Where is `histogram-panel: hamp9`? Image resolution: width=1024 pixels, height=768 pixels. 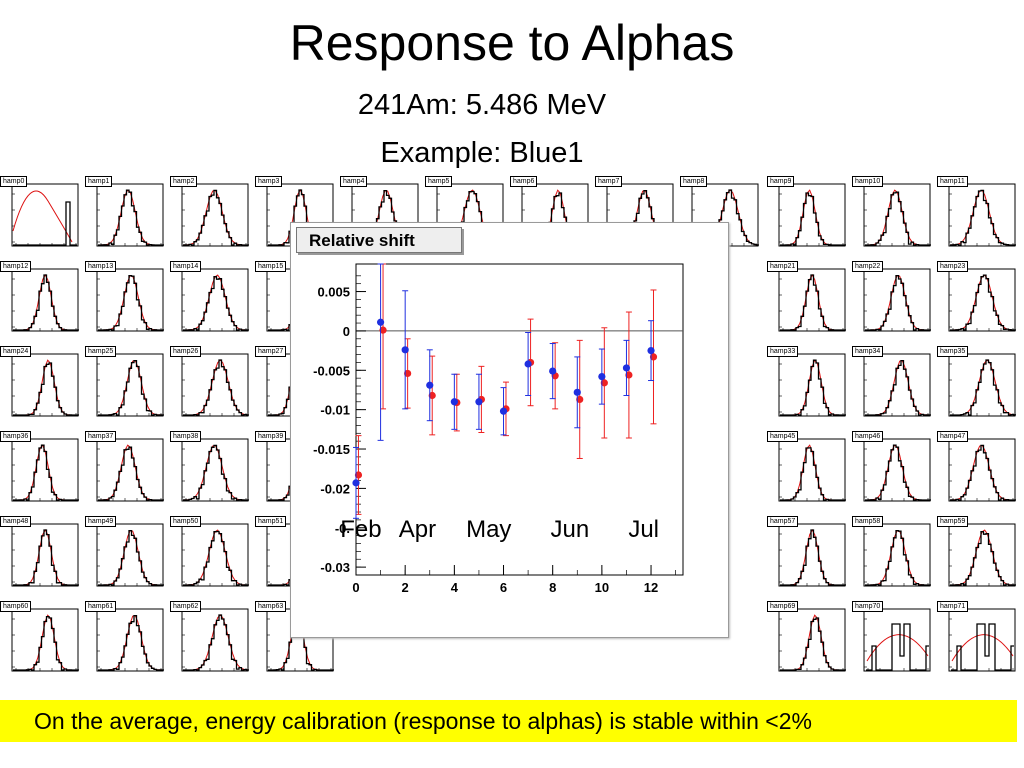
histogram-panel: hamp9 is located at coordinates (808, 215).